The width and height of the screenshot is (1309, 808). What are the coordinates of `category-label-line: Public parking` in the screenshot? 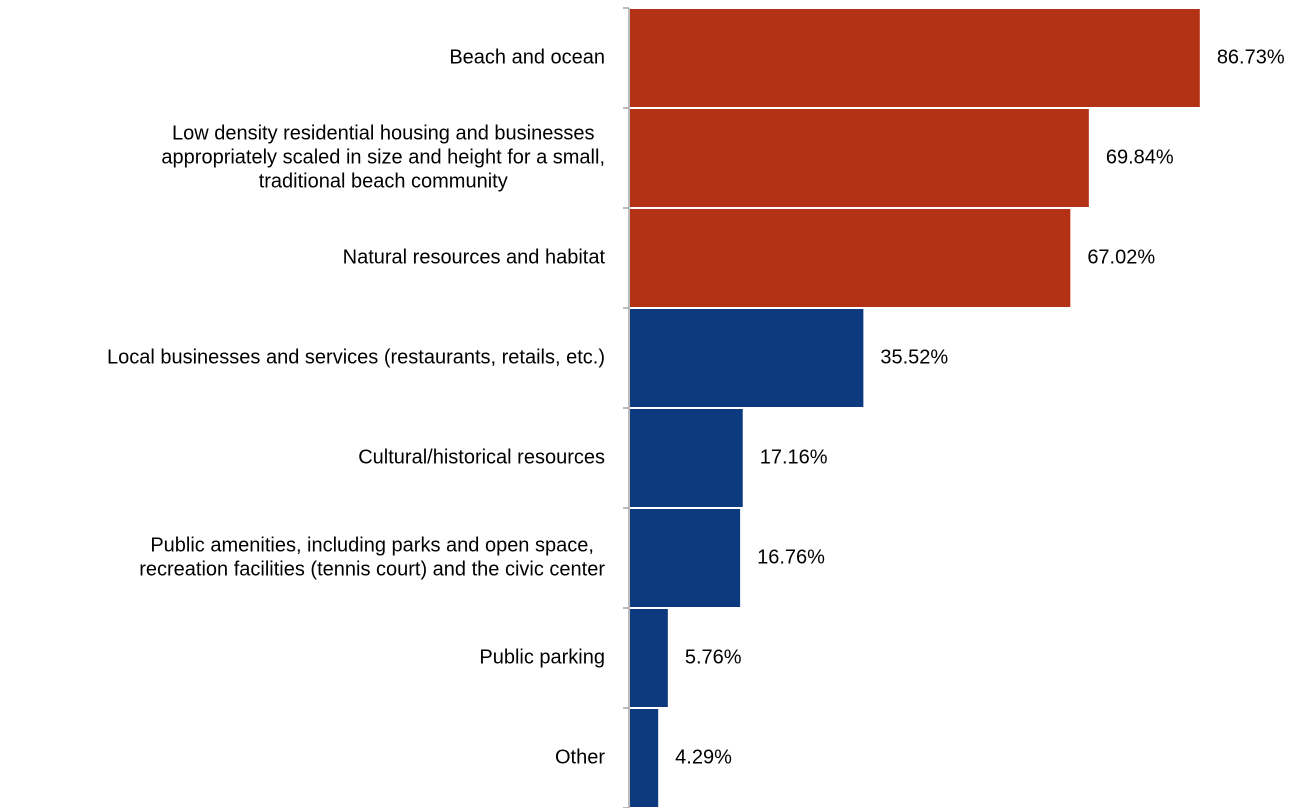 It's located at (542, 657).